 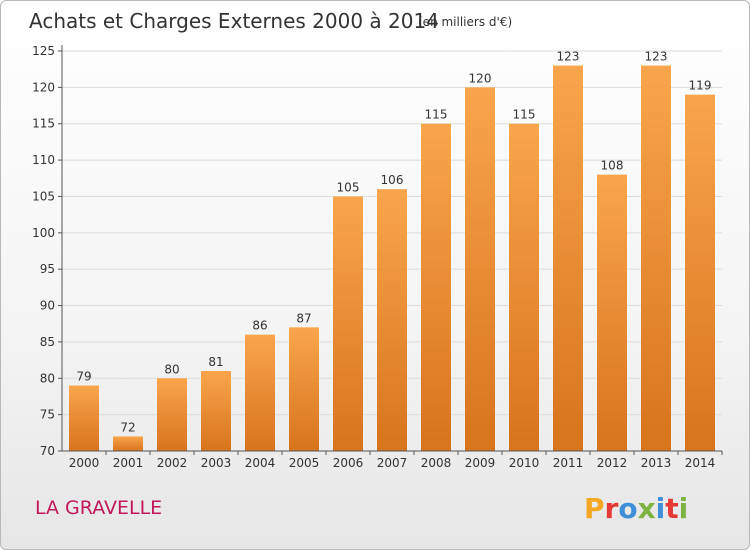 I want to click on y-tick-label: 115, so click(x=43, y=124).